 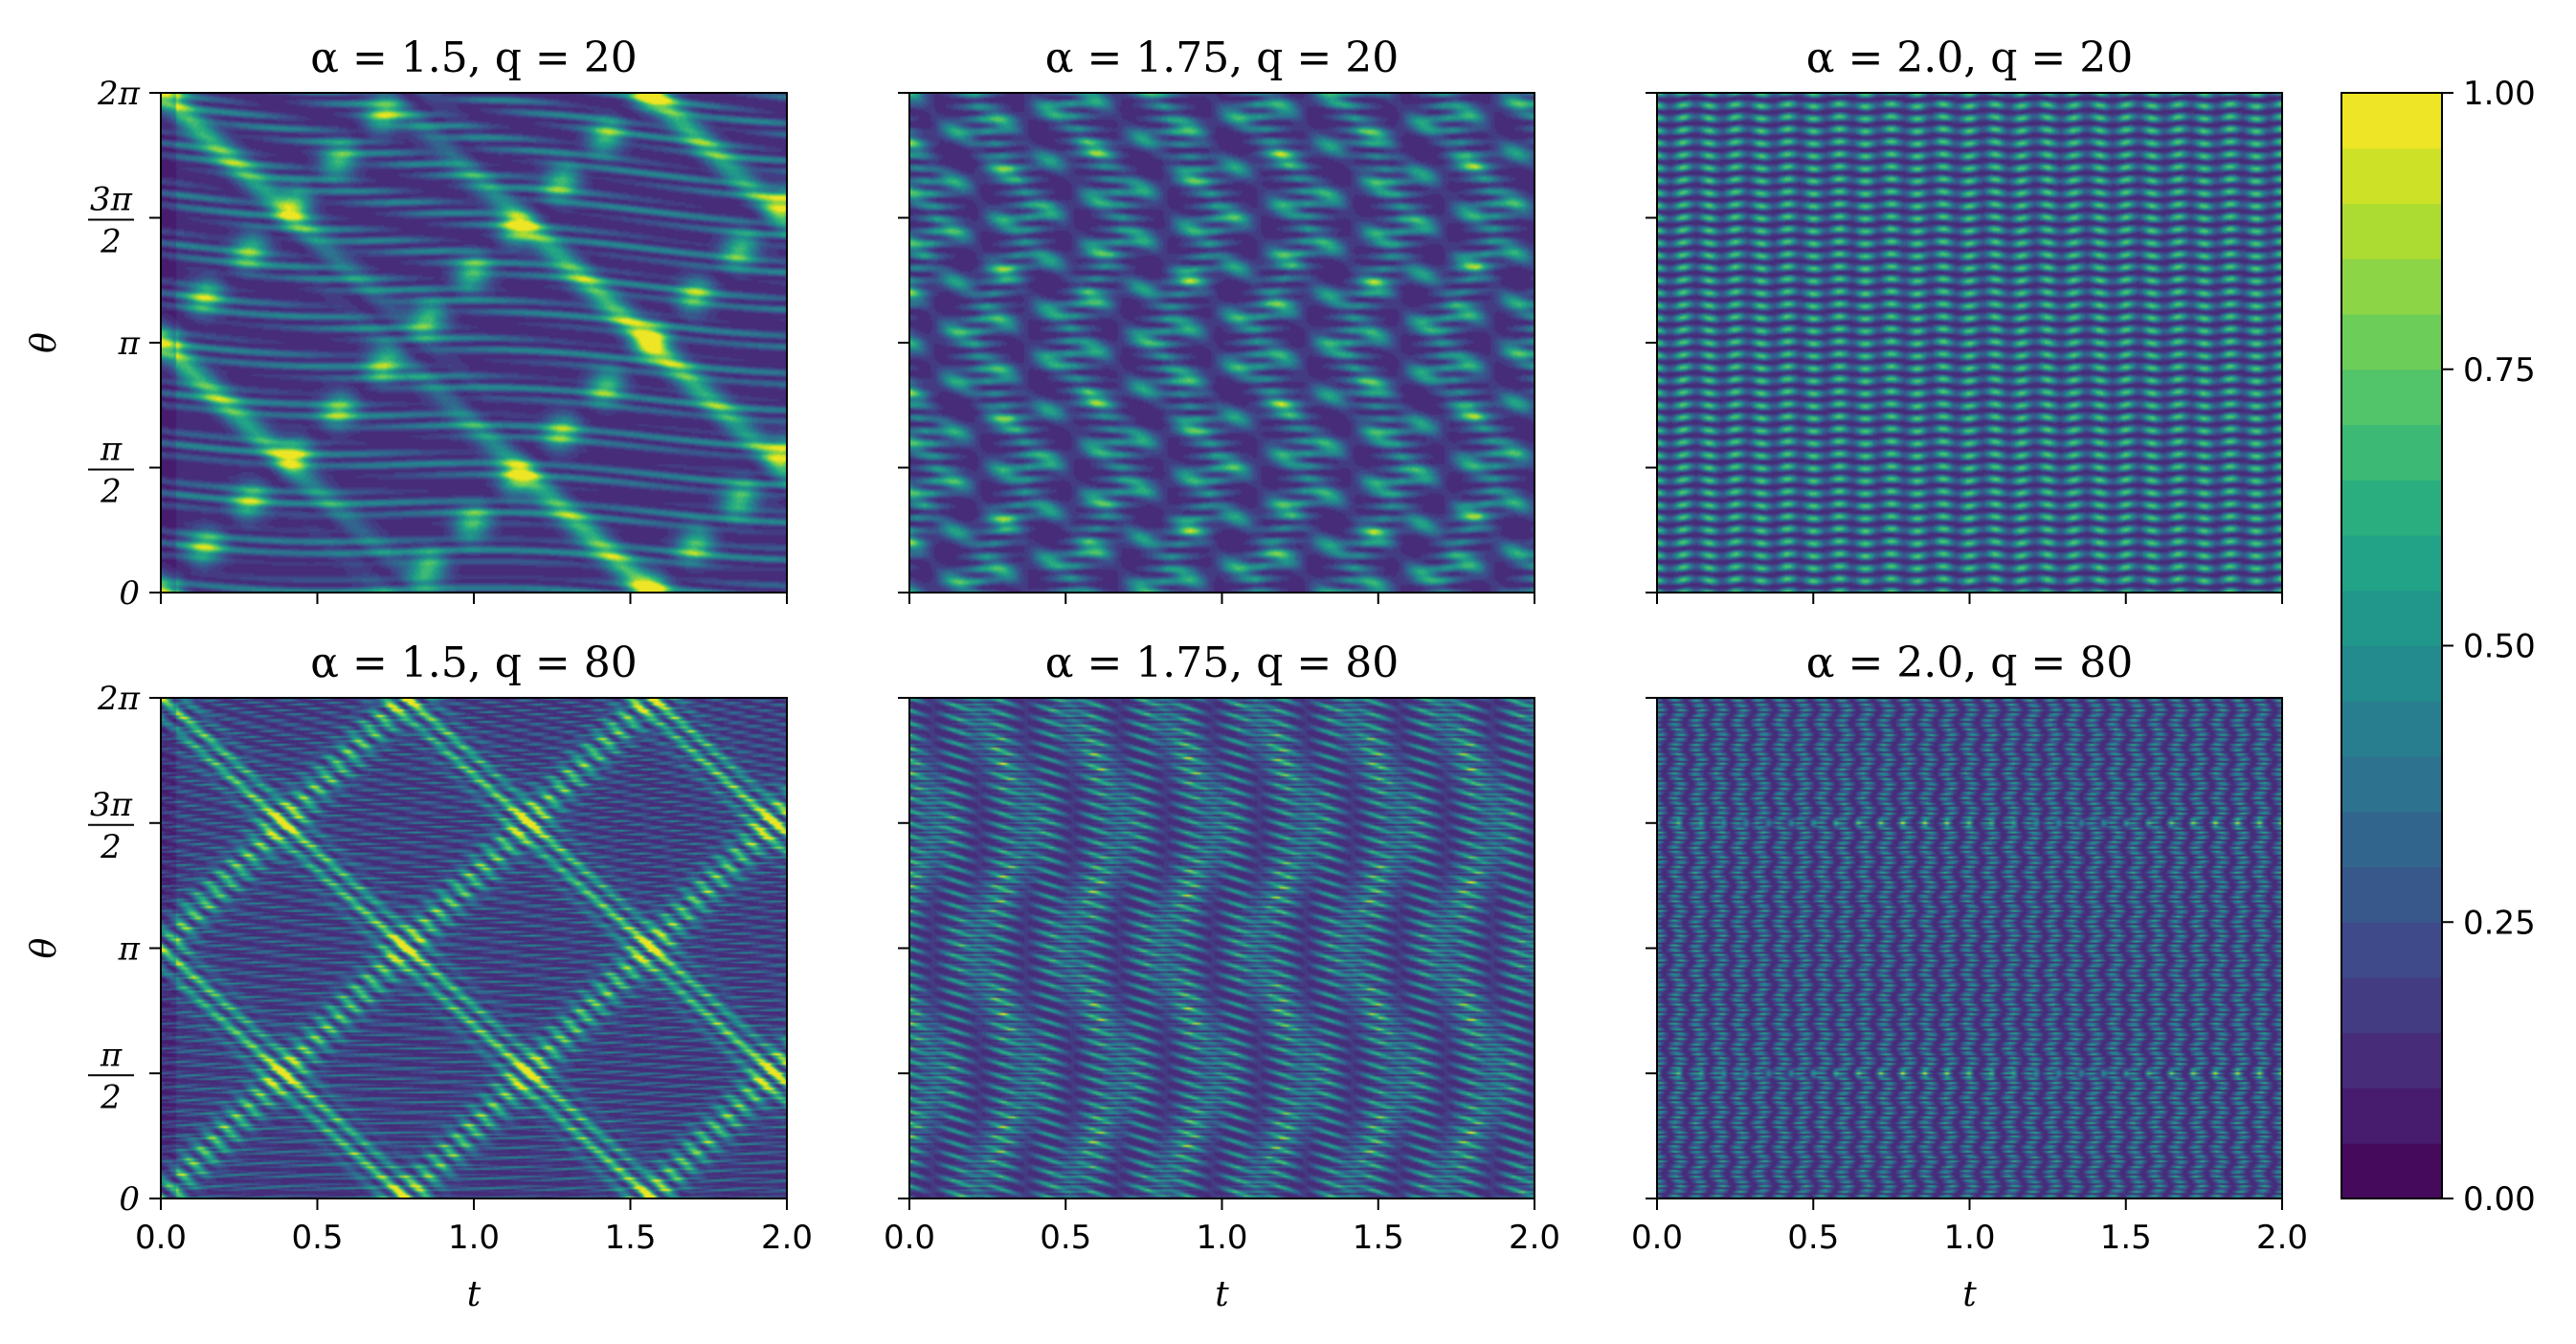 What do you see at coordinates (474, 663) in the screenshot?
I see `panel-title: α = 1.5, q = 80` at bounding box center [474, 663].